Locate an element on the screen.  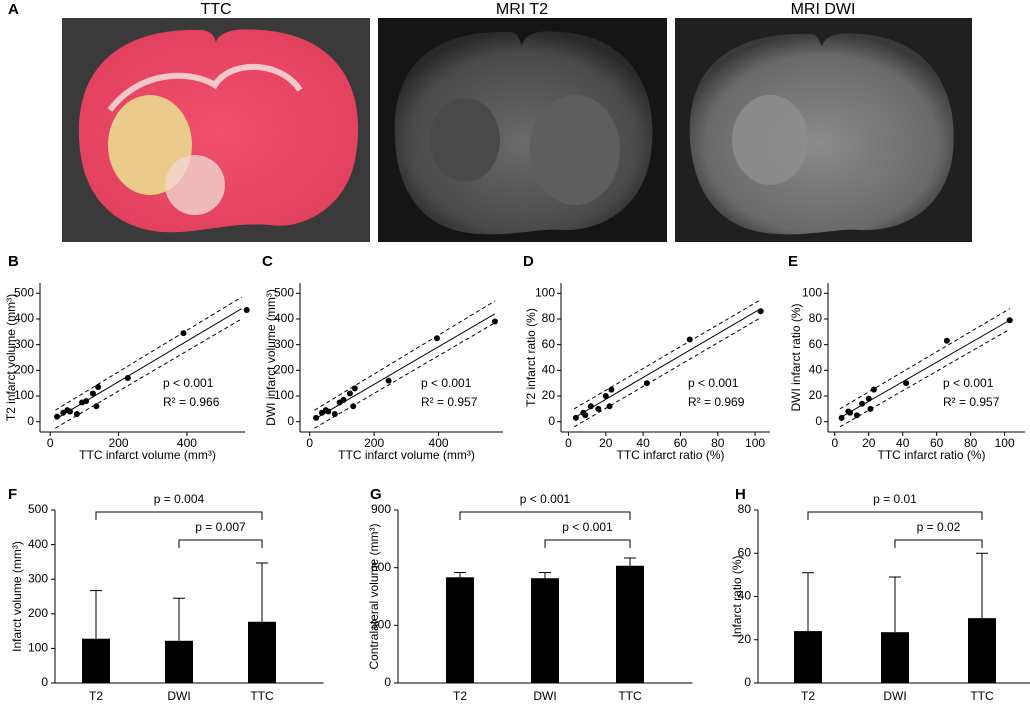
panel-label: E is located at coordinates (793, 261).